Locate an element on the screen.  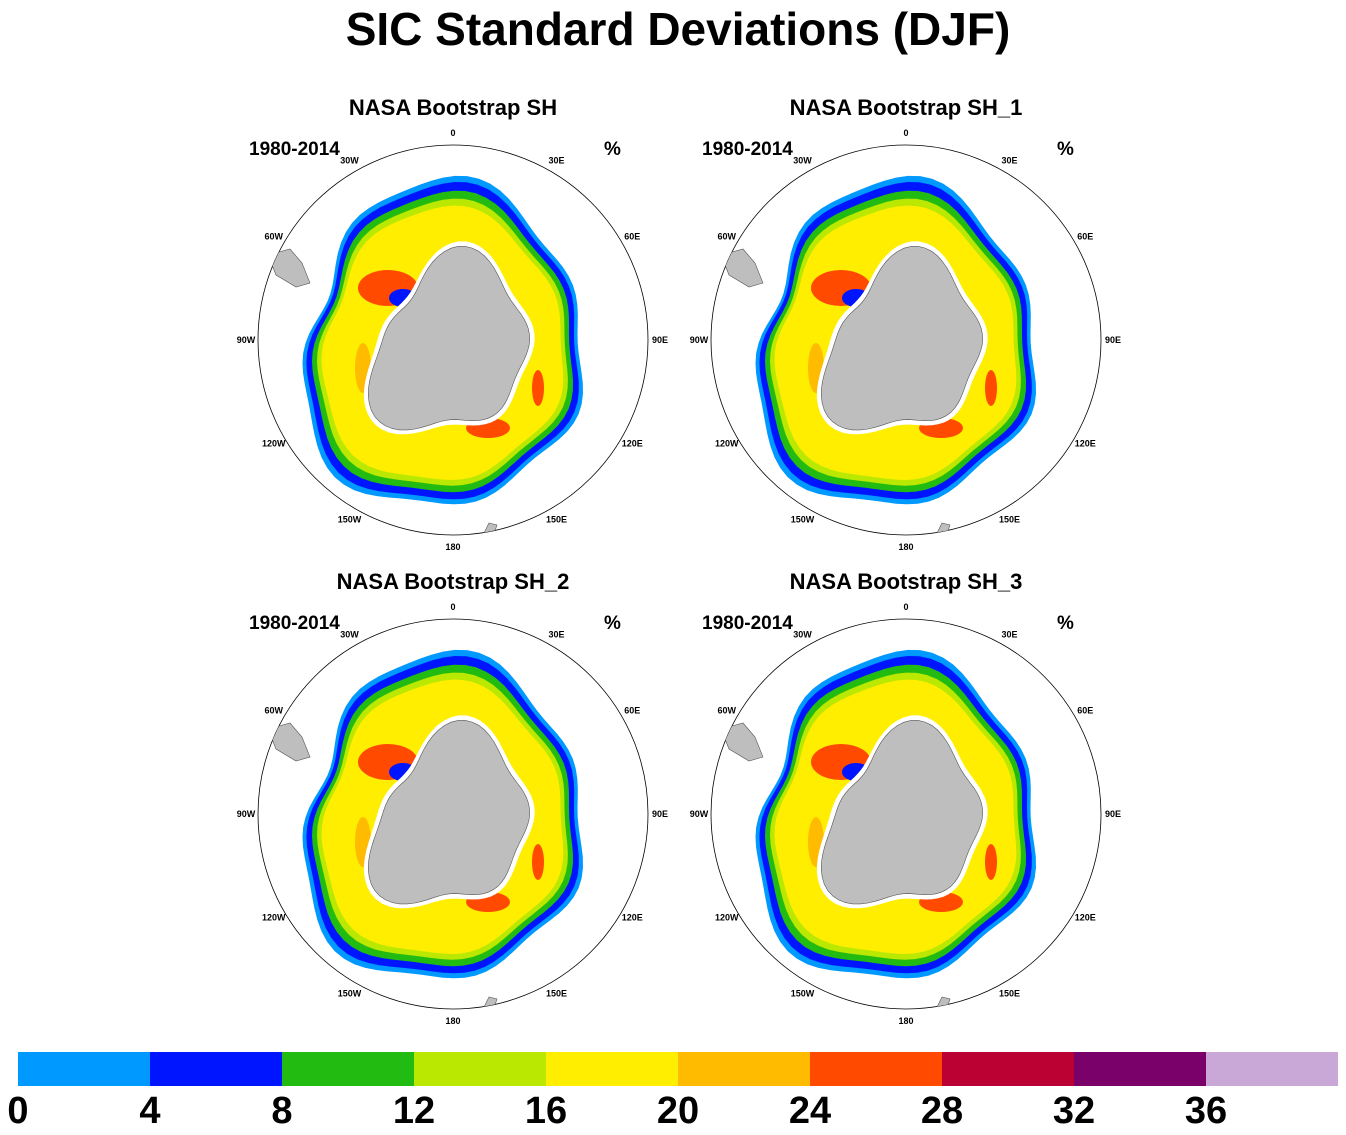
panel-title: NASA Bootstrap SH_1 is located at coordinates (906, 107).